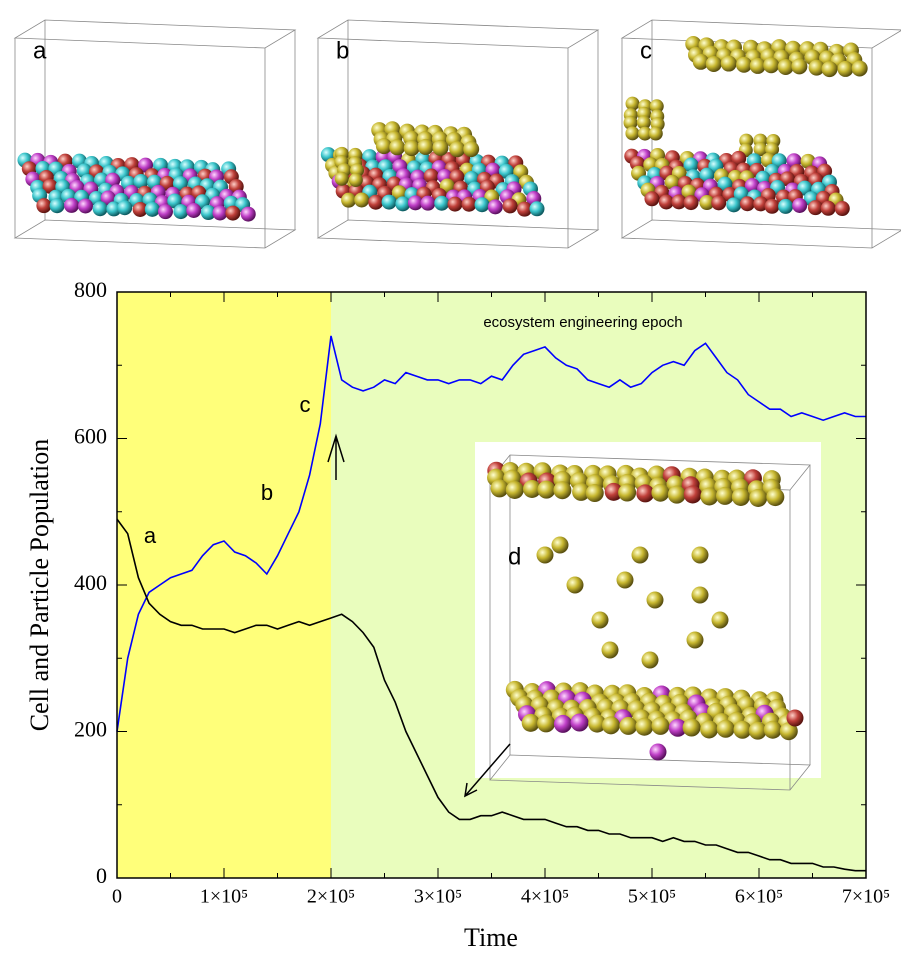 The height and width of the screenshot is (957, 901). What do you see at coordinates (331, 897) in the screenshot?
I see `x-tick-label: 2×10⁵` at bounding box center [331, 897].